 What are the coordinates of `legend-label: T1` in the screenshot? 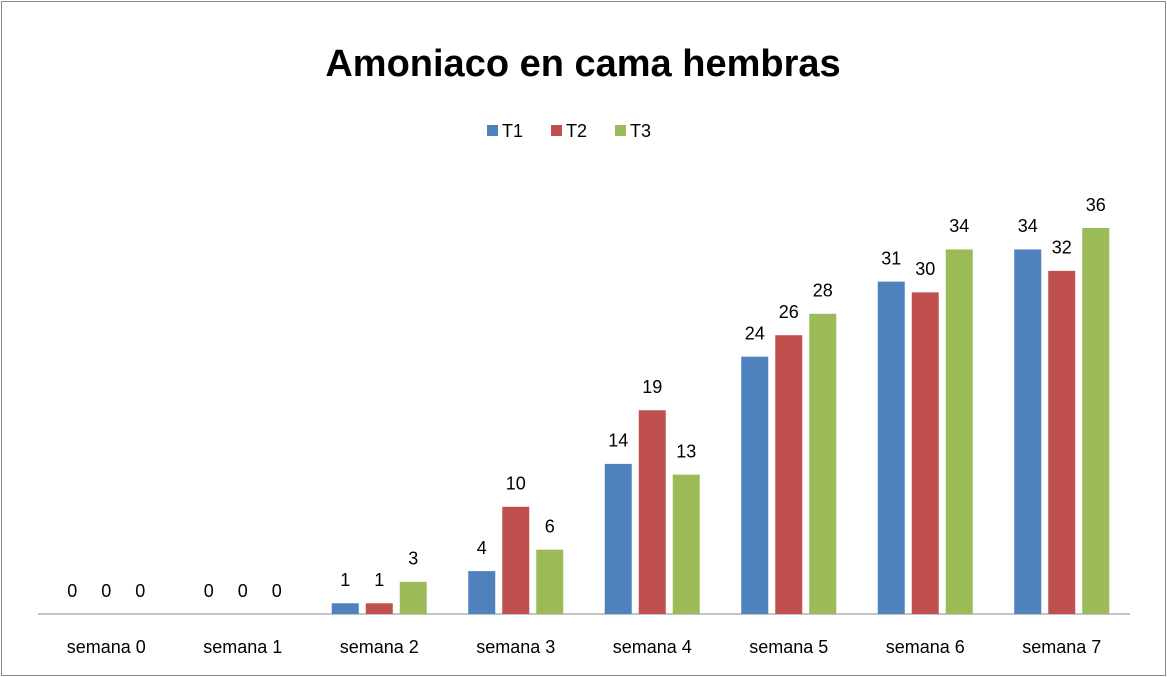 It's located at (512, 131).